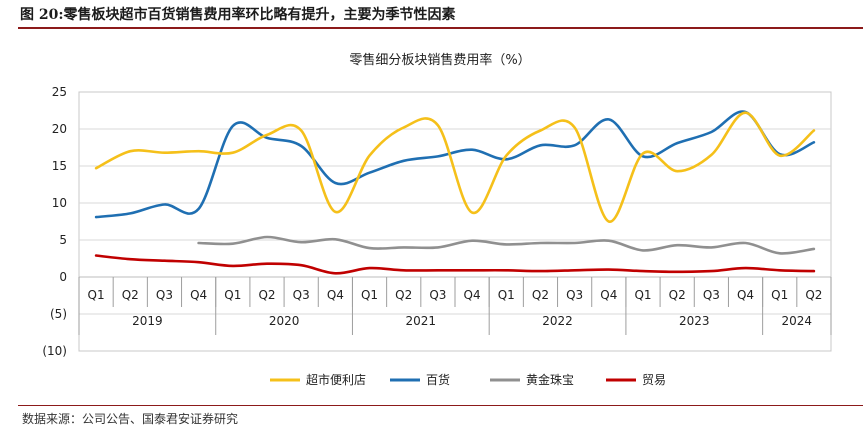 The width and height of the screenshot is (866, 428). Describe the element at coordinates (654, 380) in the screenshot. I see `legend-label: 贸易` at that location.